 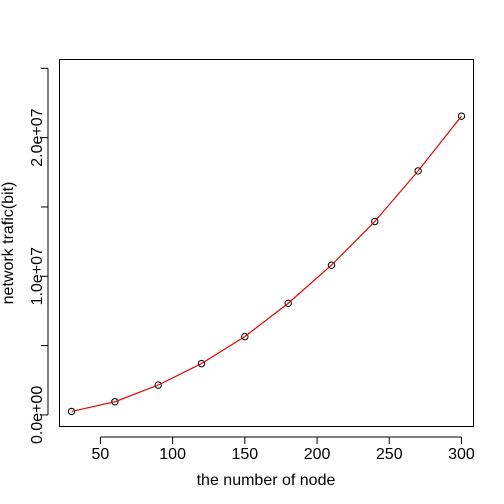 What do you see at coordinates (317, 454) in the screenshot?
I see `x-tick-label: 200` at bounding box center [317, 454].